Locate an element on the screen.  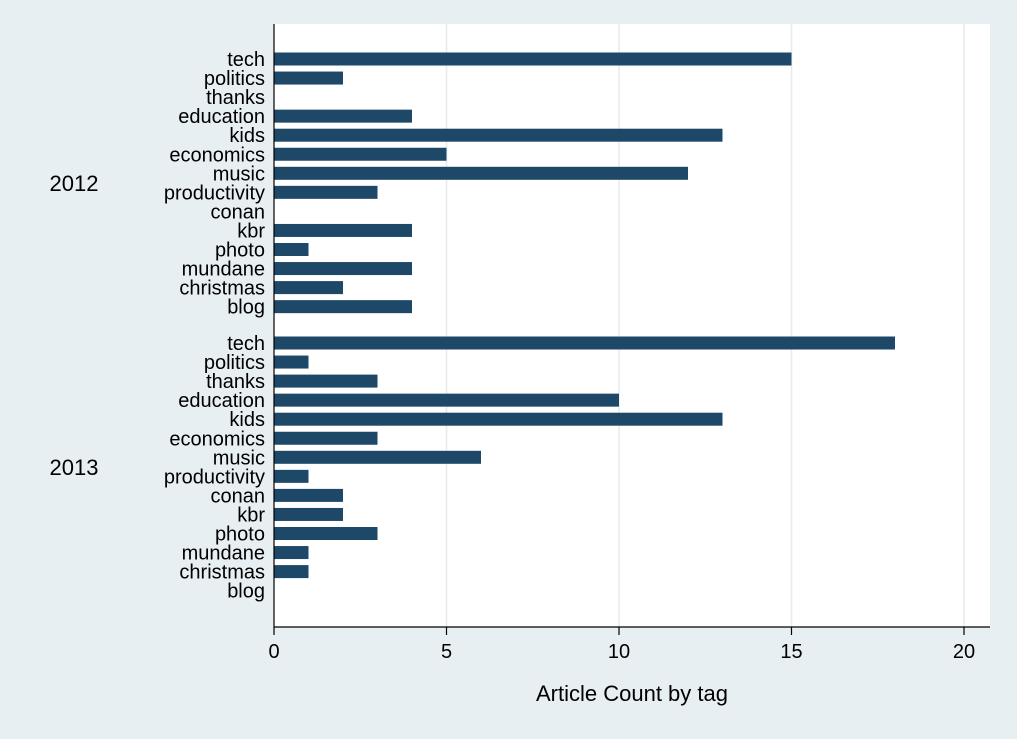
x-tick-label: 5 is located at coordinates (446, 652).